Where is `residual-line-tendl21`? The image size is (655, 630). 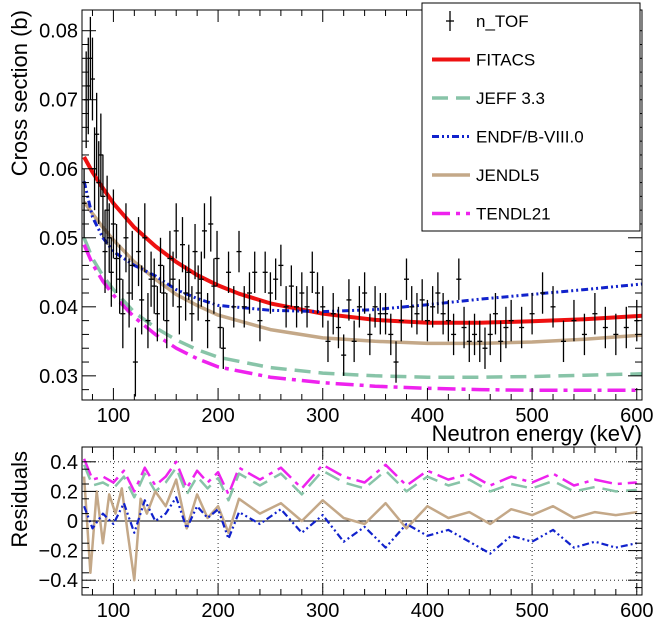
residual-line-tendl21 is located at coordinates (359, 477).